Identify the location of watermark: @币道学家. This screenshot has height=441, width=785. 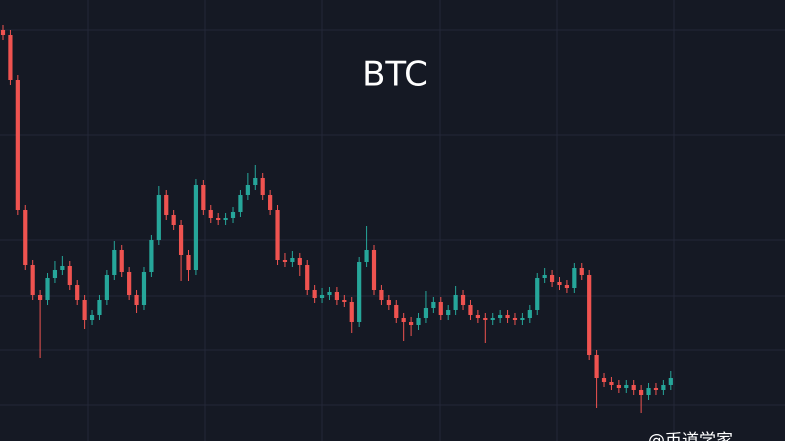
(690, 436).